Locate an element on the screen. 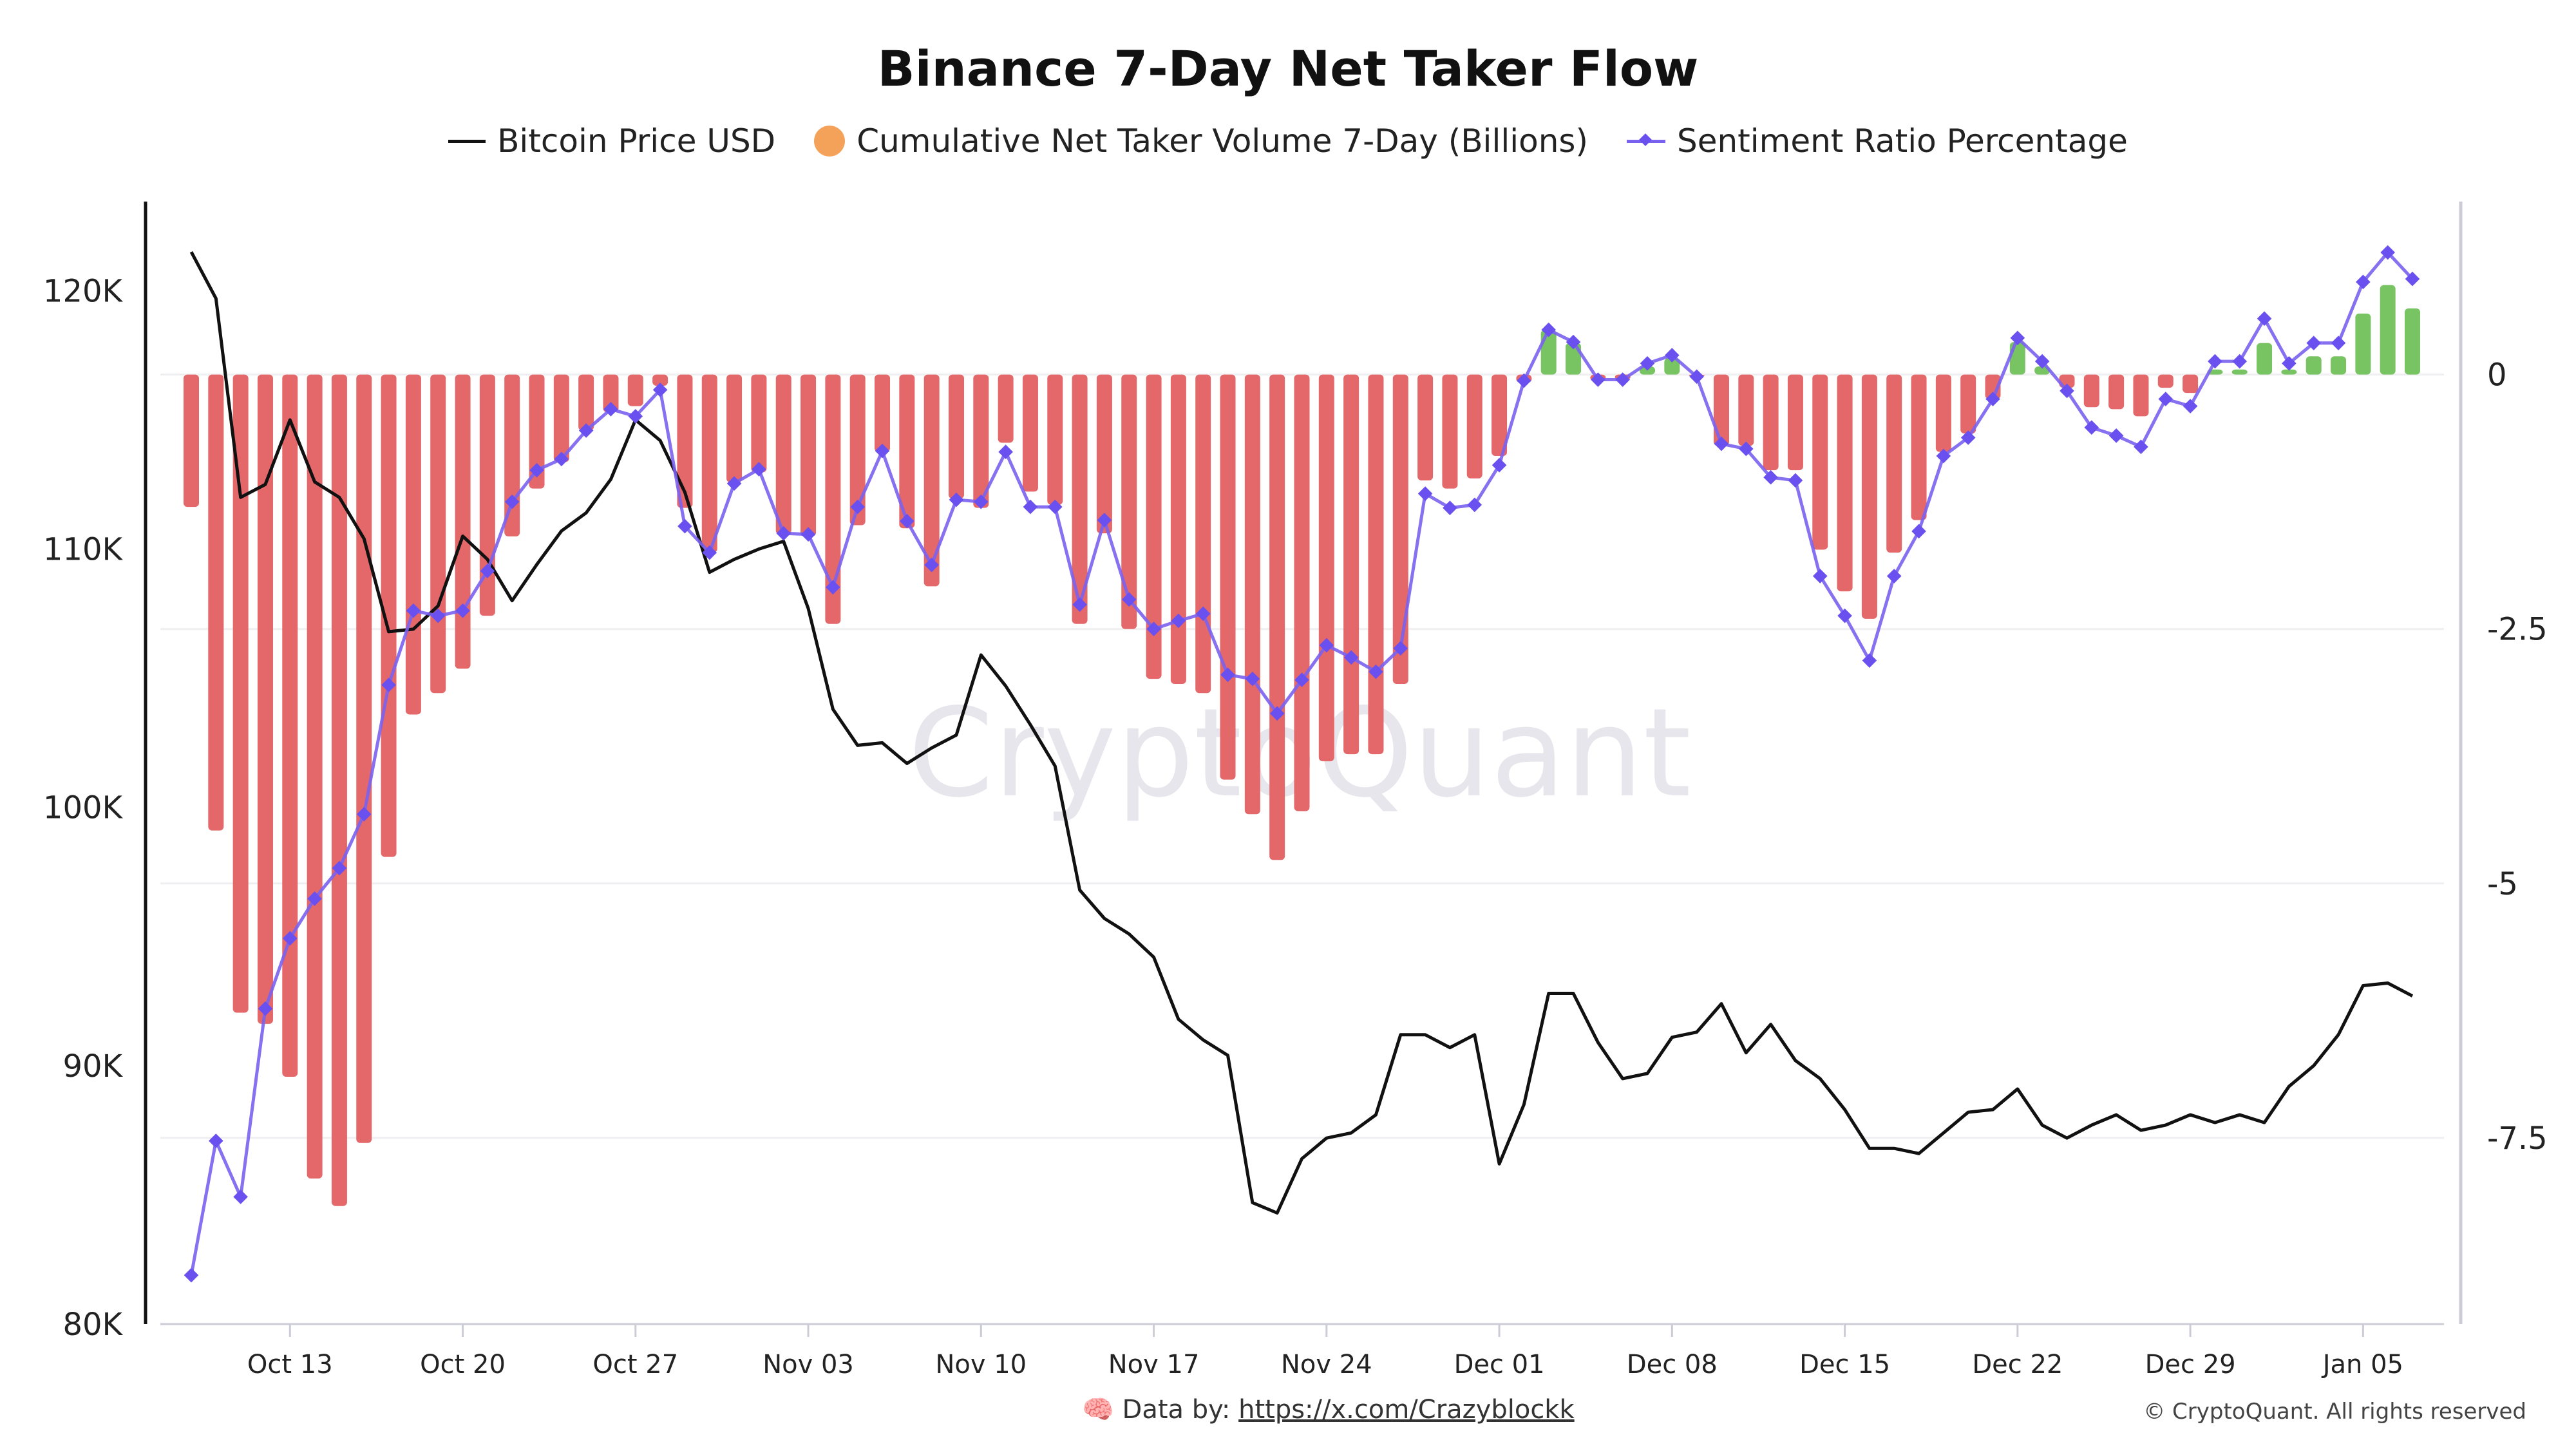  legend-item-sentiment: Sentiment Ratio Percentage is located at coordinates (1877, 141).